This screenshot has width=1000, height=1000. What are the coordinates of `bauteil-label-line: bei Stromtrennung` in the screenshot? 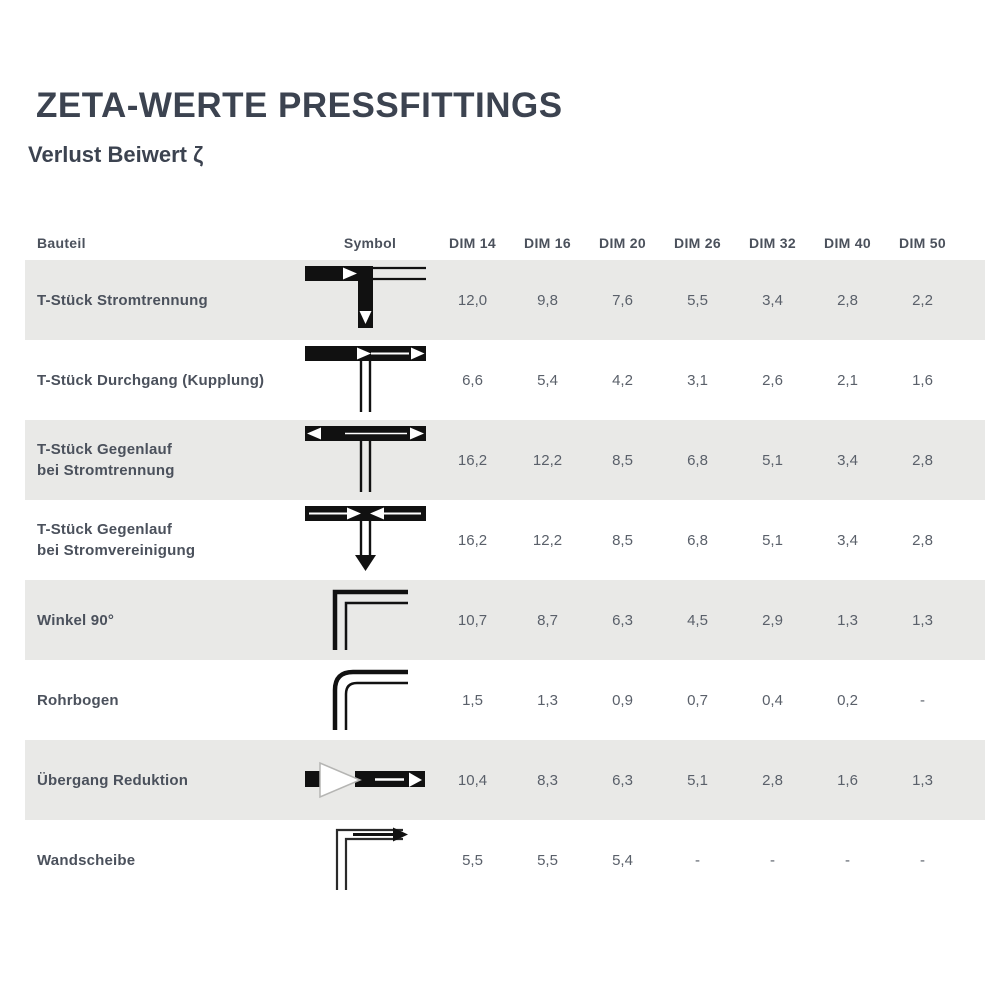 It's located at (106, 470).